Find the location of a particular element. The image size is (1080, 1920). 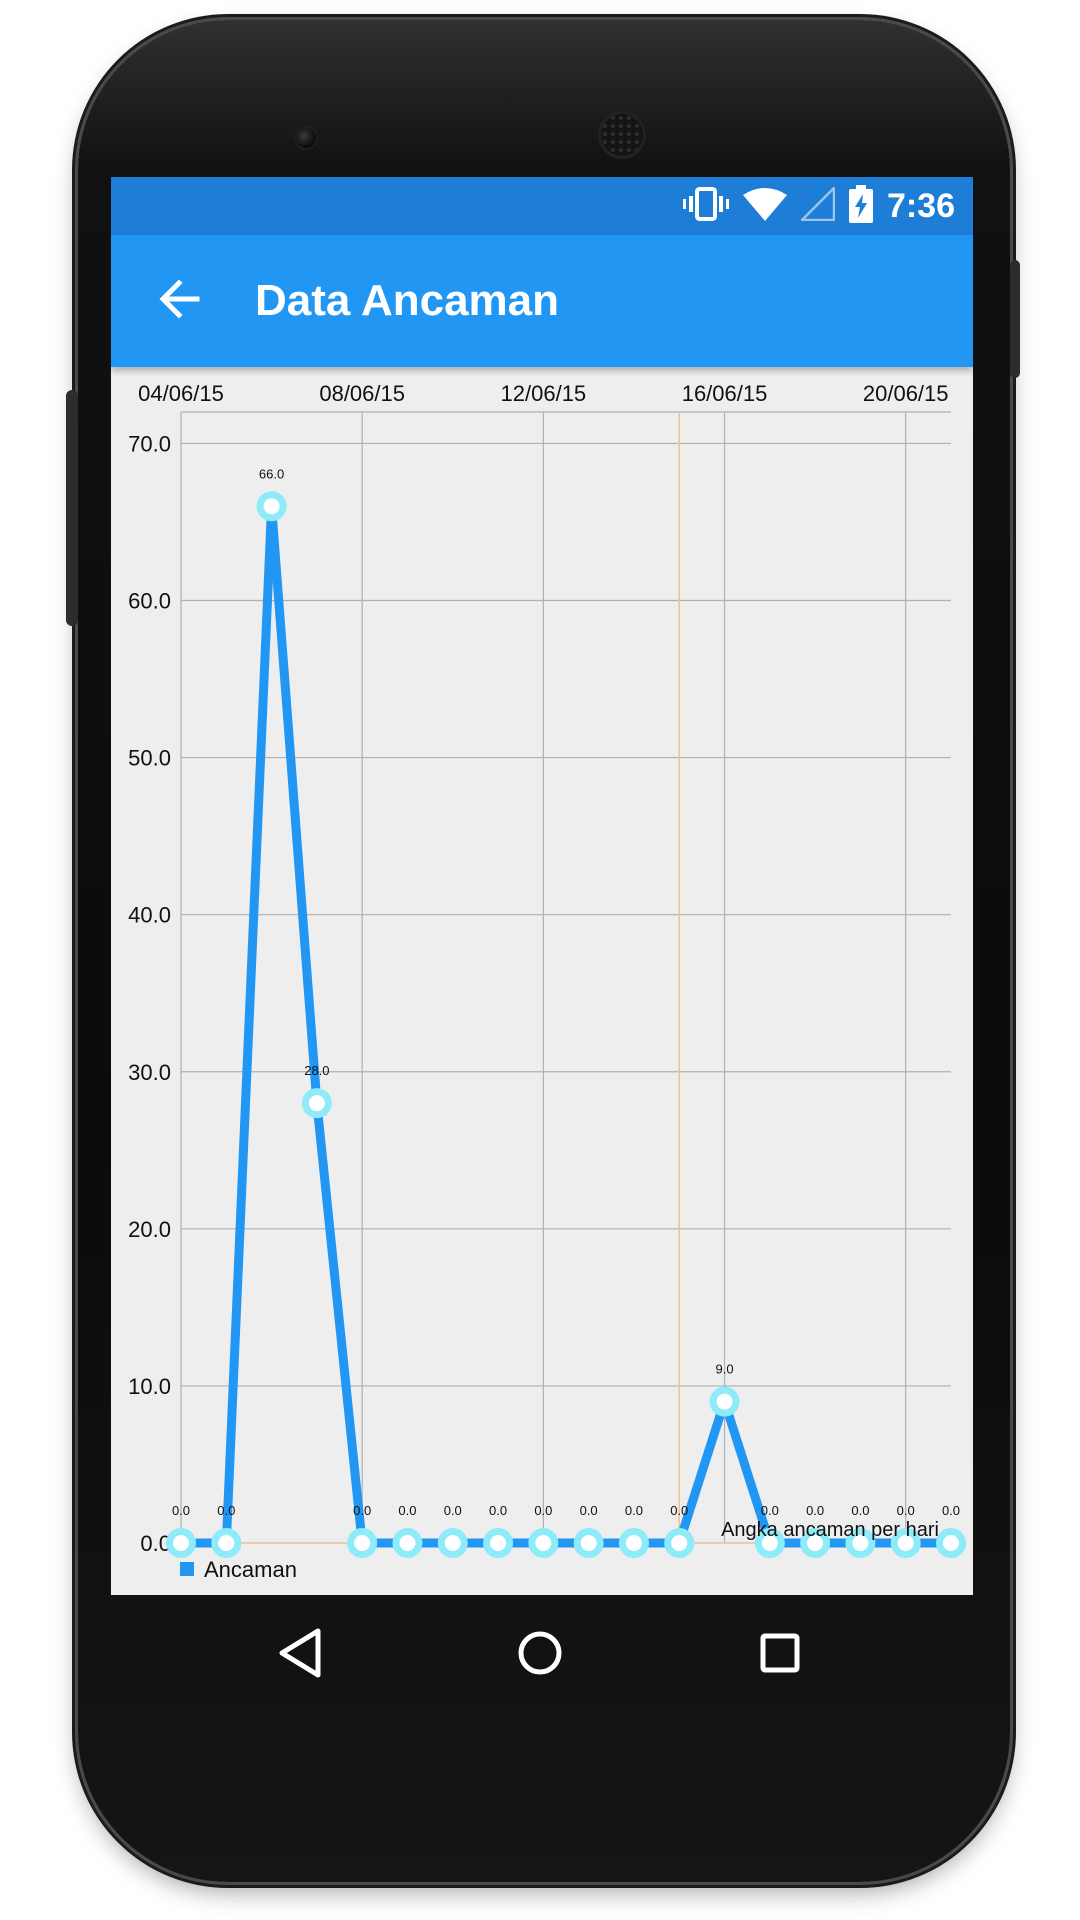

back-triangle-icon is located at coordinates (300, 1655).